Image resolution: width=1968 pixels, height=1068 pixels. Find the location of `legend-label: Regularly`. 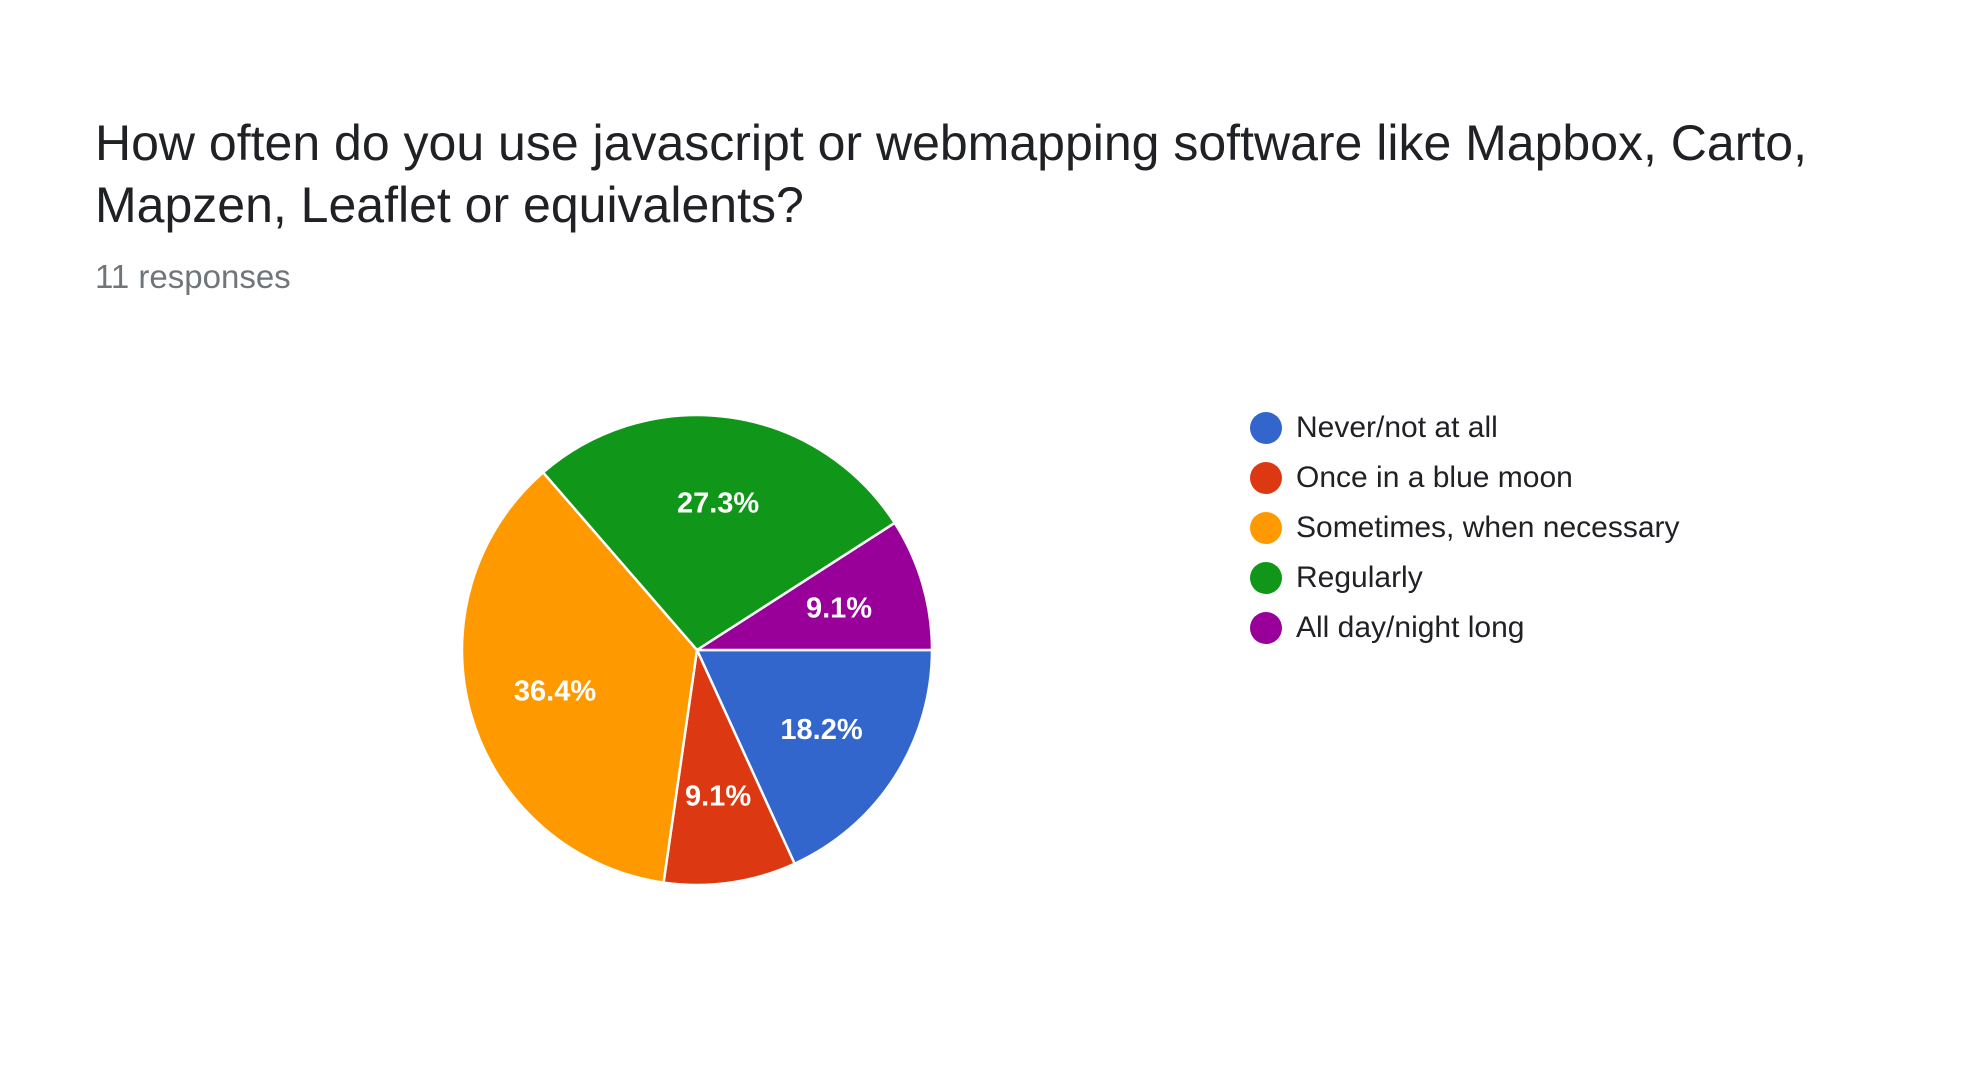

legend-label: Regularly is located at coordinates (1359, 577).